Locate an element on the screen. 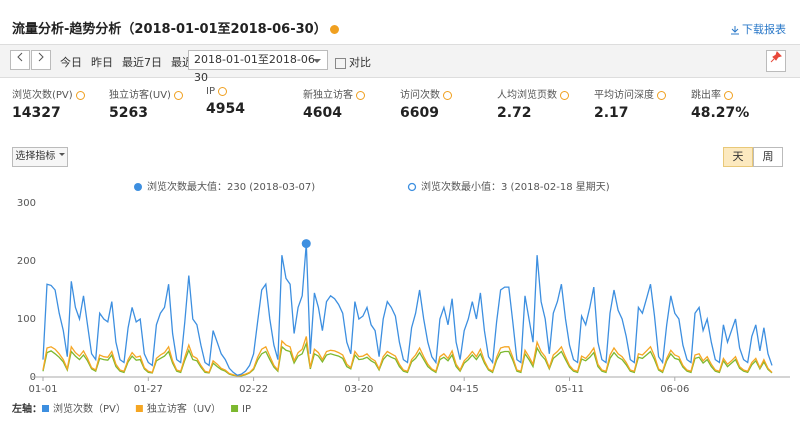  day-btn: 天 is located at coordinates (738, 157).